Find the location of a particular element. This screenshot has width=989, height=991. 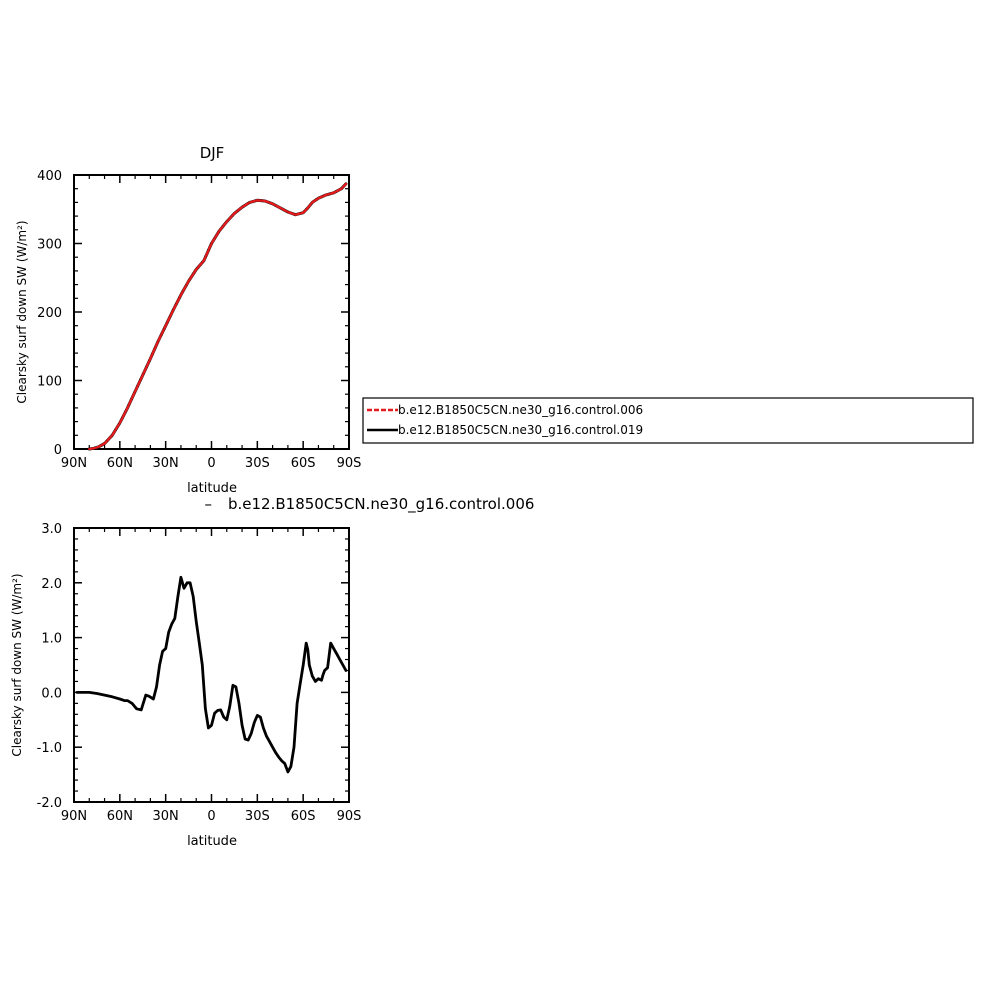

top-x-tick-label: 0 is located at coordinates (211, 463).